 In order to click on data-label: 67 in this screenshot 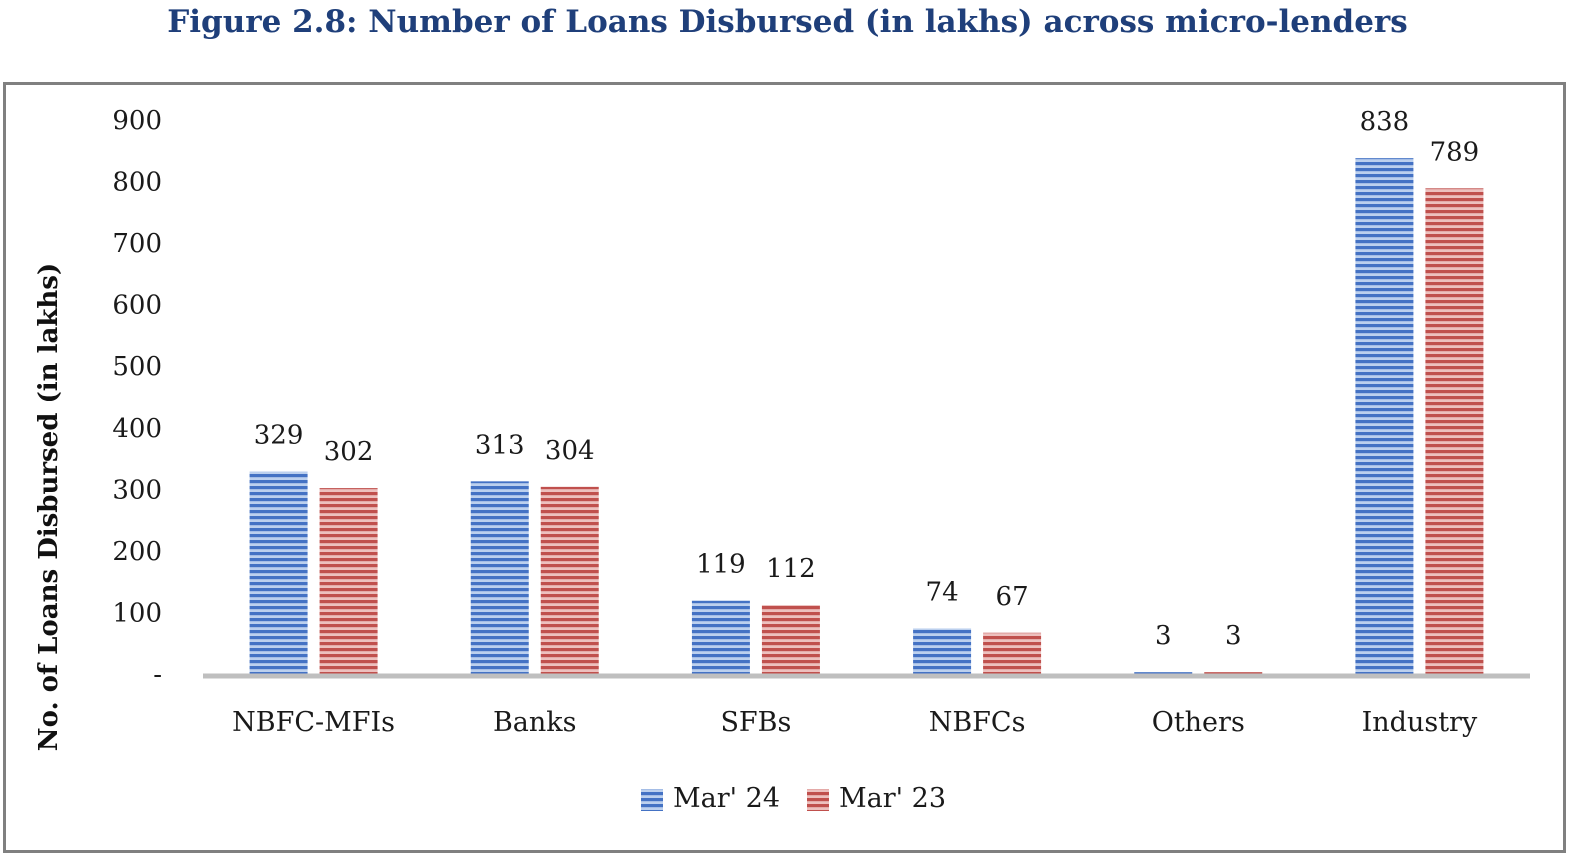, I will do `click(1012, 597)`.